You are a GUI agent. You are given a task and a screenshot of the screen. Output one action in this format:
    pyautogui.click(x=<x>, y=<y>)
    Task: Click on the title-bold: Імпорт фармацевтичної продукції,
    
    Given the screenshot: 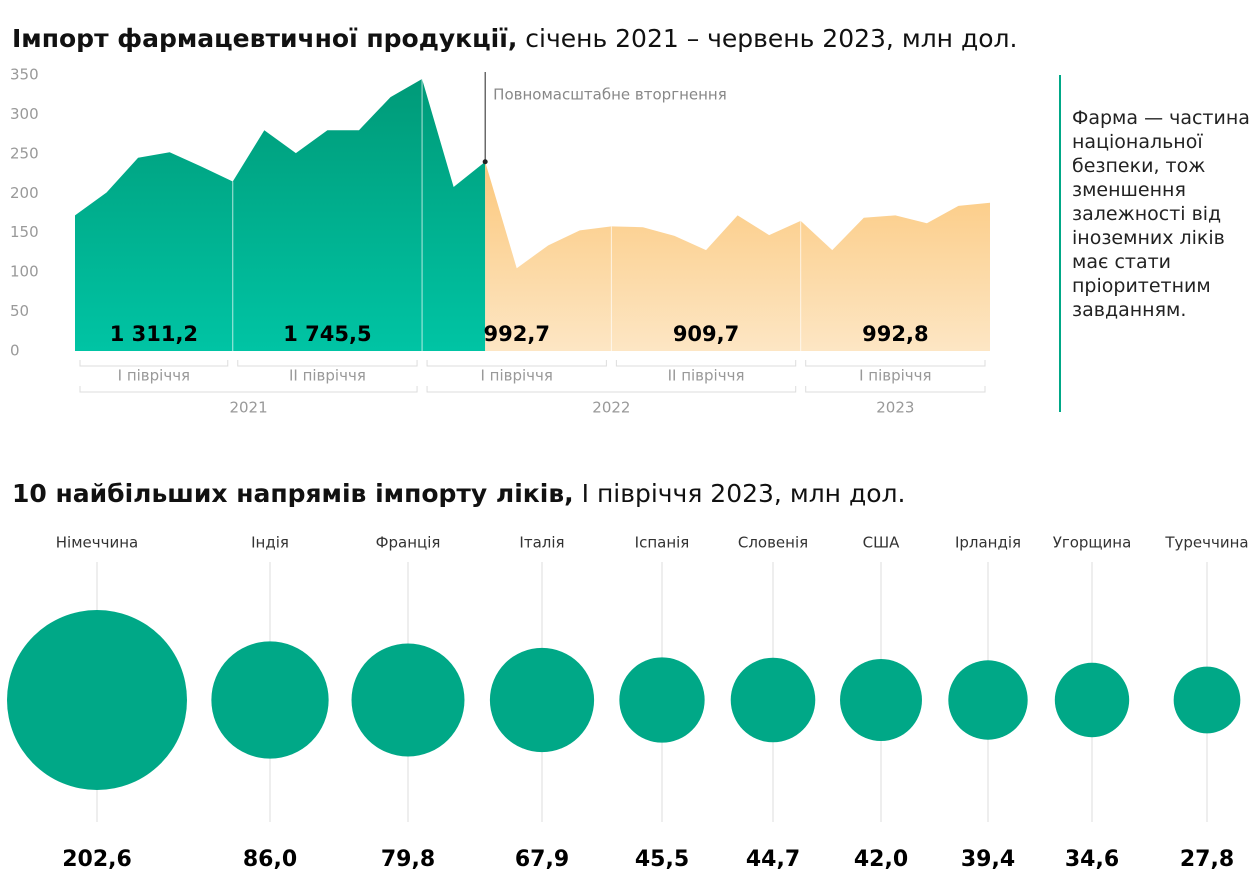 What is the action you would take?
    pyautogui.click(x=264, y=38)
    